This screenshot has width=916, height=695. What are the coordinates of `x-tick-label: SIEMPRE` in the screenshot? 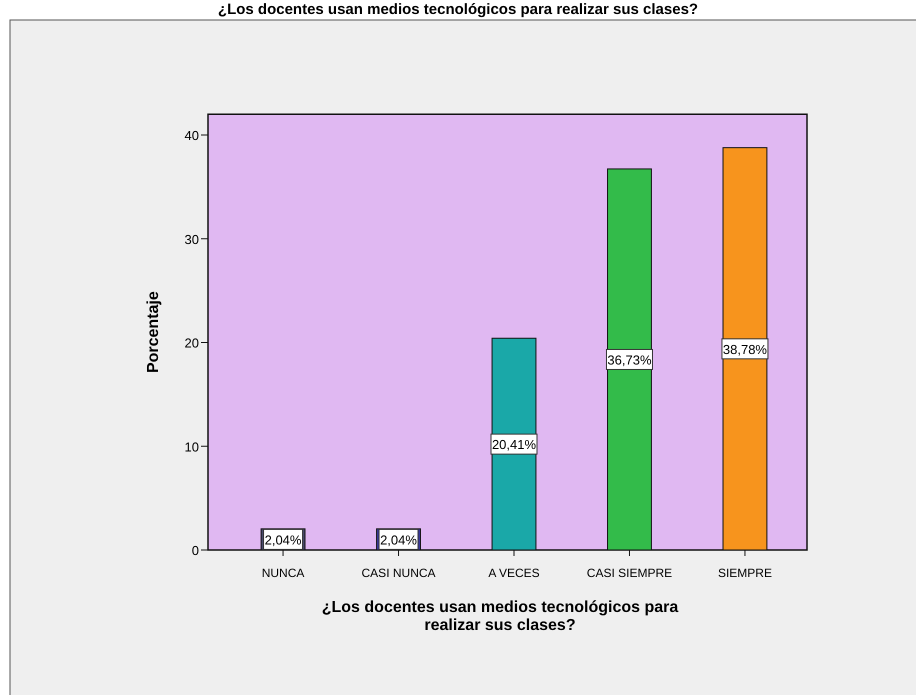 It's located at (745, 573).